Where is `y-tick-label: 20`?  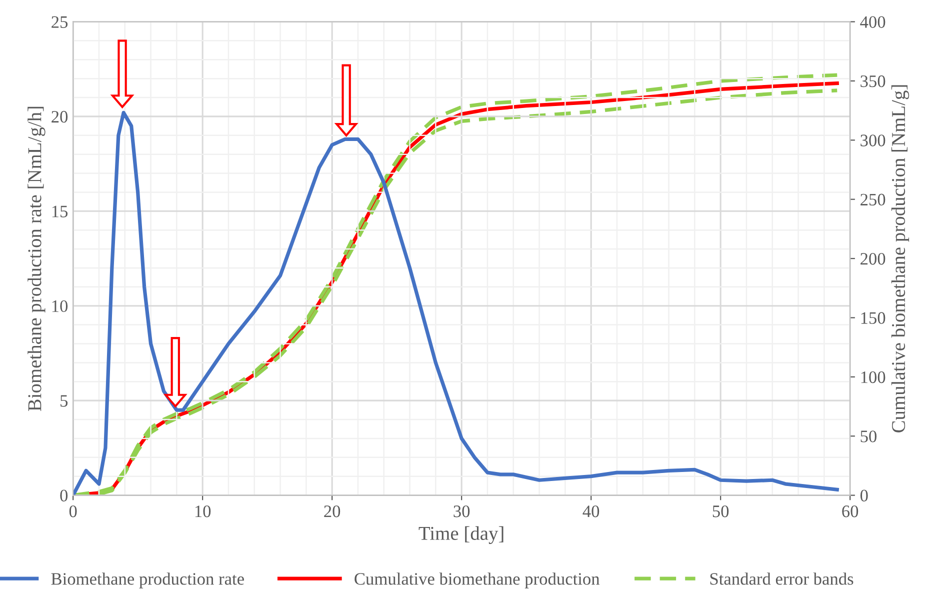 y-tick-label: 20 is located at coordinates (60, 116).